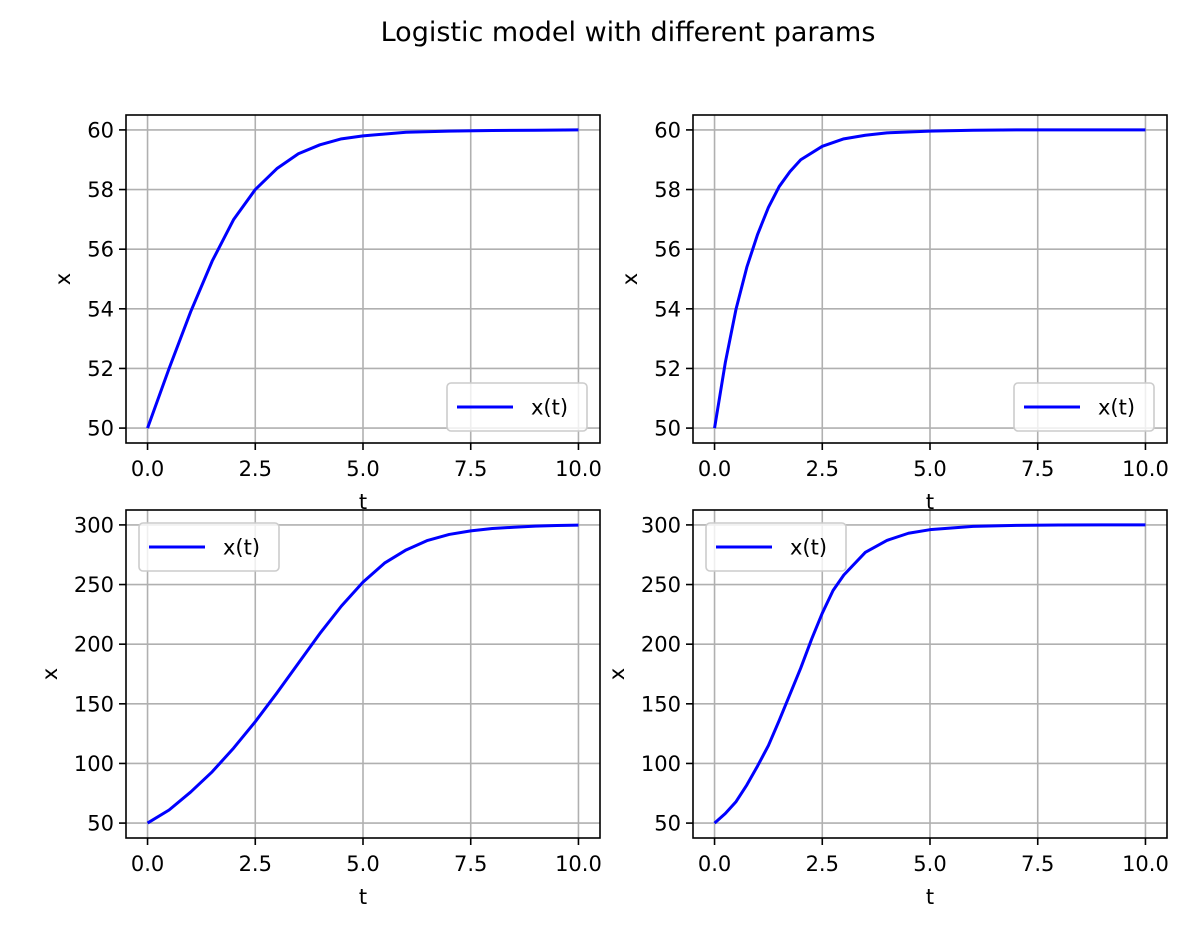 The height and width of the screenshot is (940, 1194). What do you see at coordinates (628, 32) in the screenshot?
I see `figure-title: Logistic model with different params` at bounding box center [628, 32].